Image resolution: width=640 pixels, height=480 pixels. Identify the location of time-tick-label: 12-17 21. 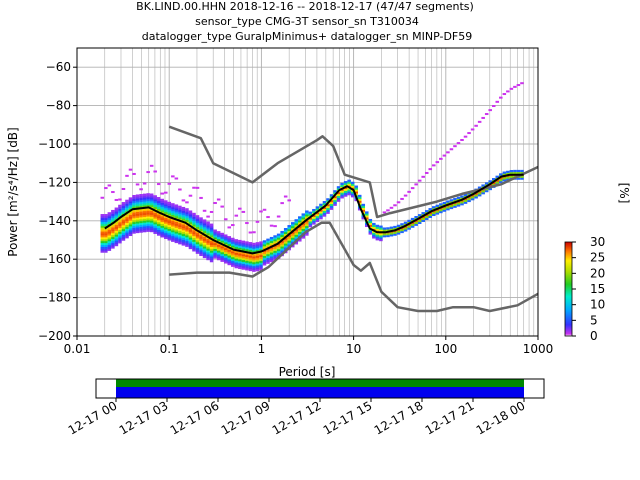
(450, 417).